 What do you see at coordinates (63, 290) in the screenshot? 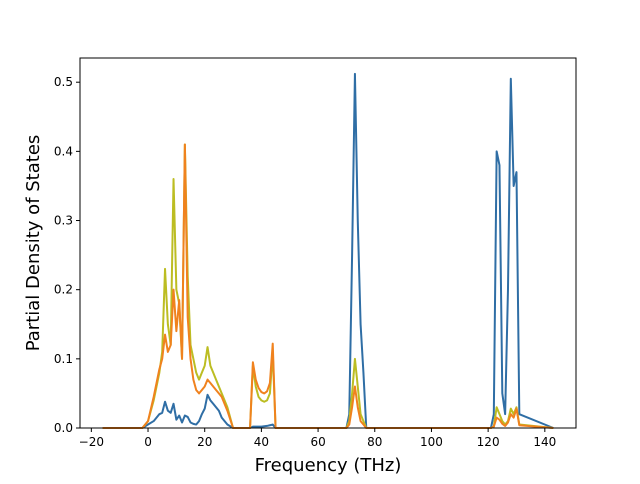
I see `y-tick-label: 0.2` at bounding box center [63, 290].